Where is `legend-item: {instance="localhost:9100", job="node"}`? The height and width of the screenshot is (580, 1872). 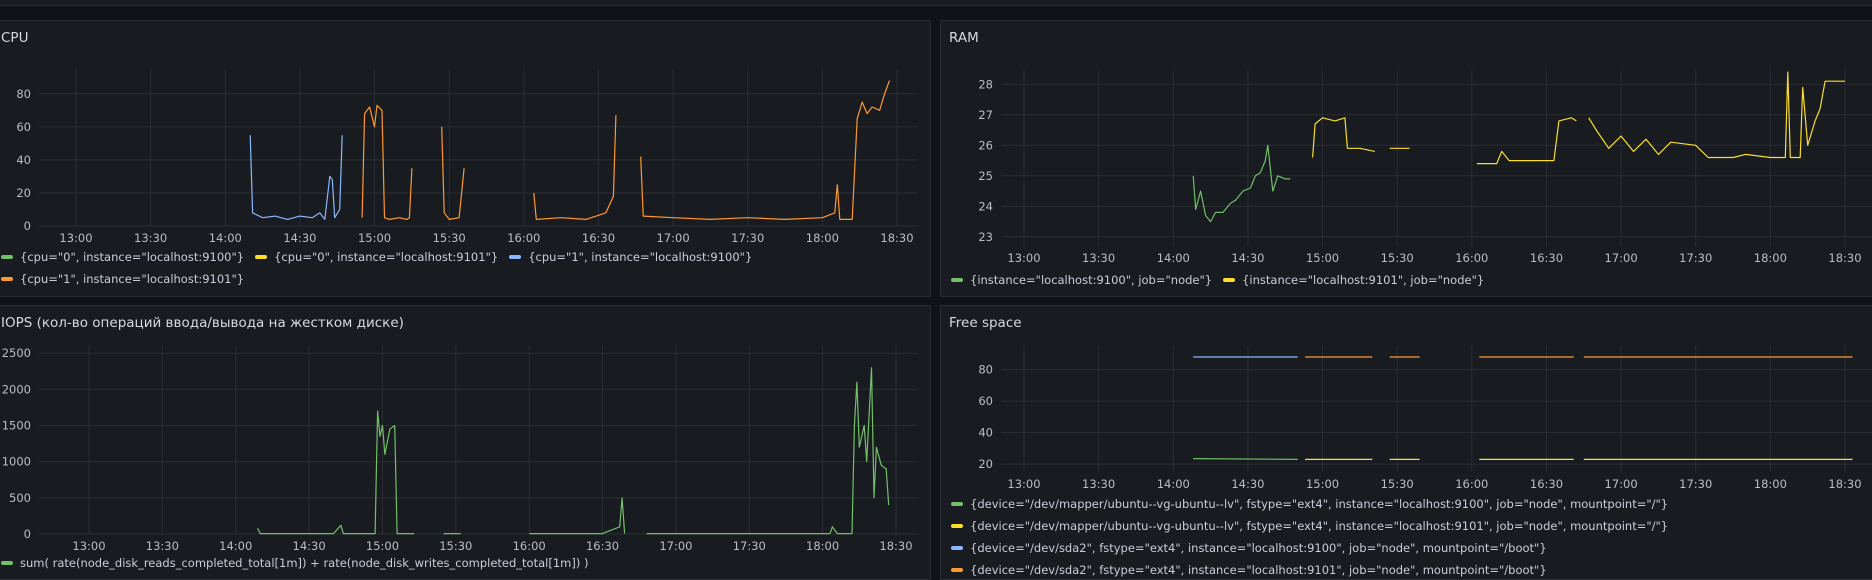
legend-item: {instance="localhost:9100", job="node"} is located at coordinates (1081, 280).